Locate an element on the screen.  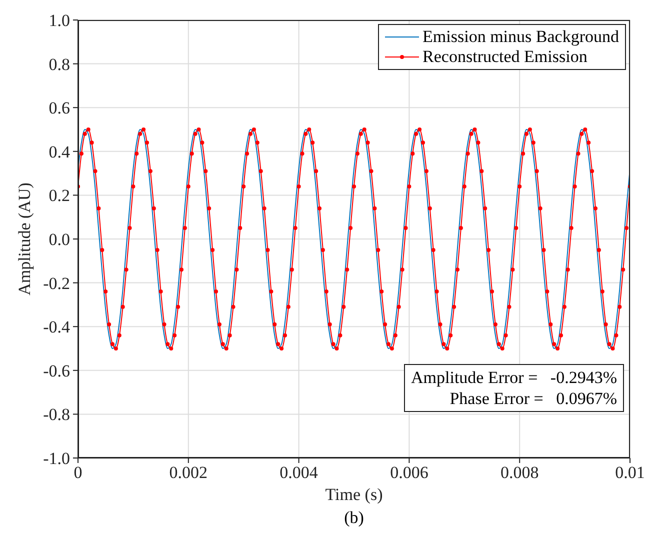
y-tick-label: -0.8 is located at coordinates (56, 414).